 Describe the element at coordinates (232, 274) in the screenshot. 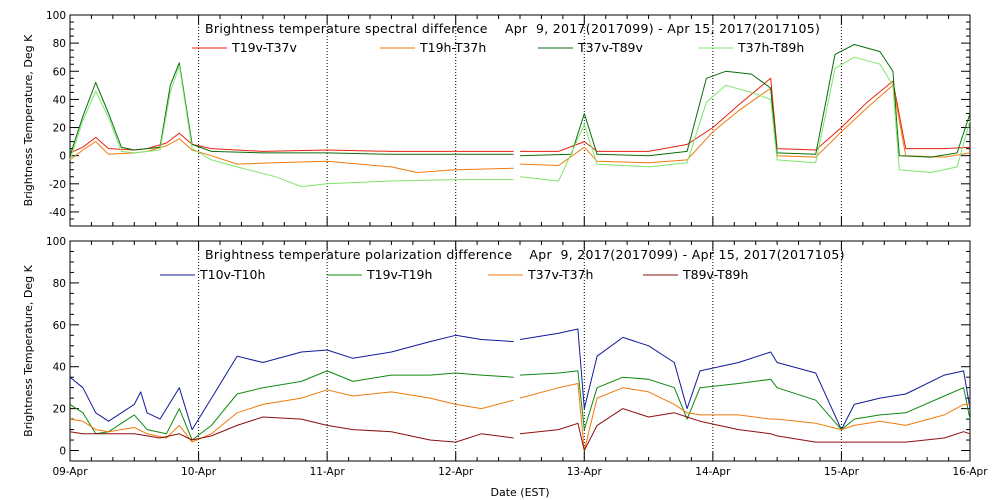

I see `legend-label: T10v-T10h` at that location.